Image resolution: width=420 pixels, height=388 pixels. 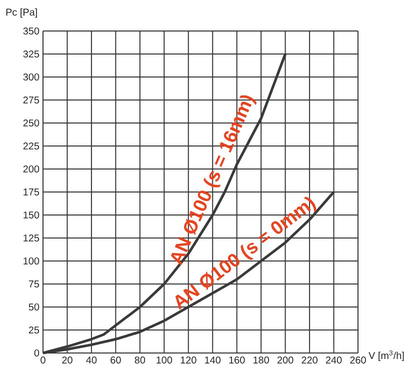 What do you see at coordinates (32, 261) in the screenshot?
I see `y-tick-label: 100` at bounding box center [32, 261].